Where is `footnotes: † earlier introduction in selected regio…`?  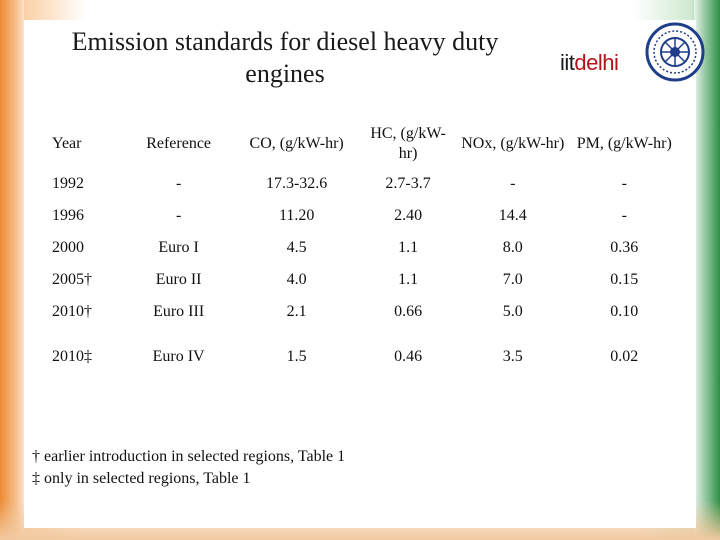 footnotes: † earlier introduction in selected regio… is located at coordinates (188, 468).